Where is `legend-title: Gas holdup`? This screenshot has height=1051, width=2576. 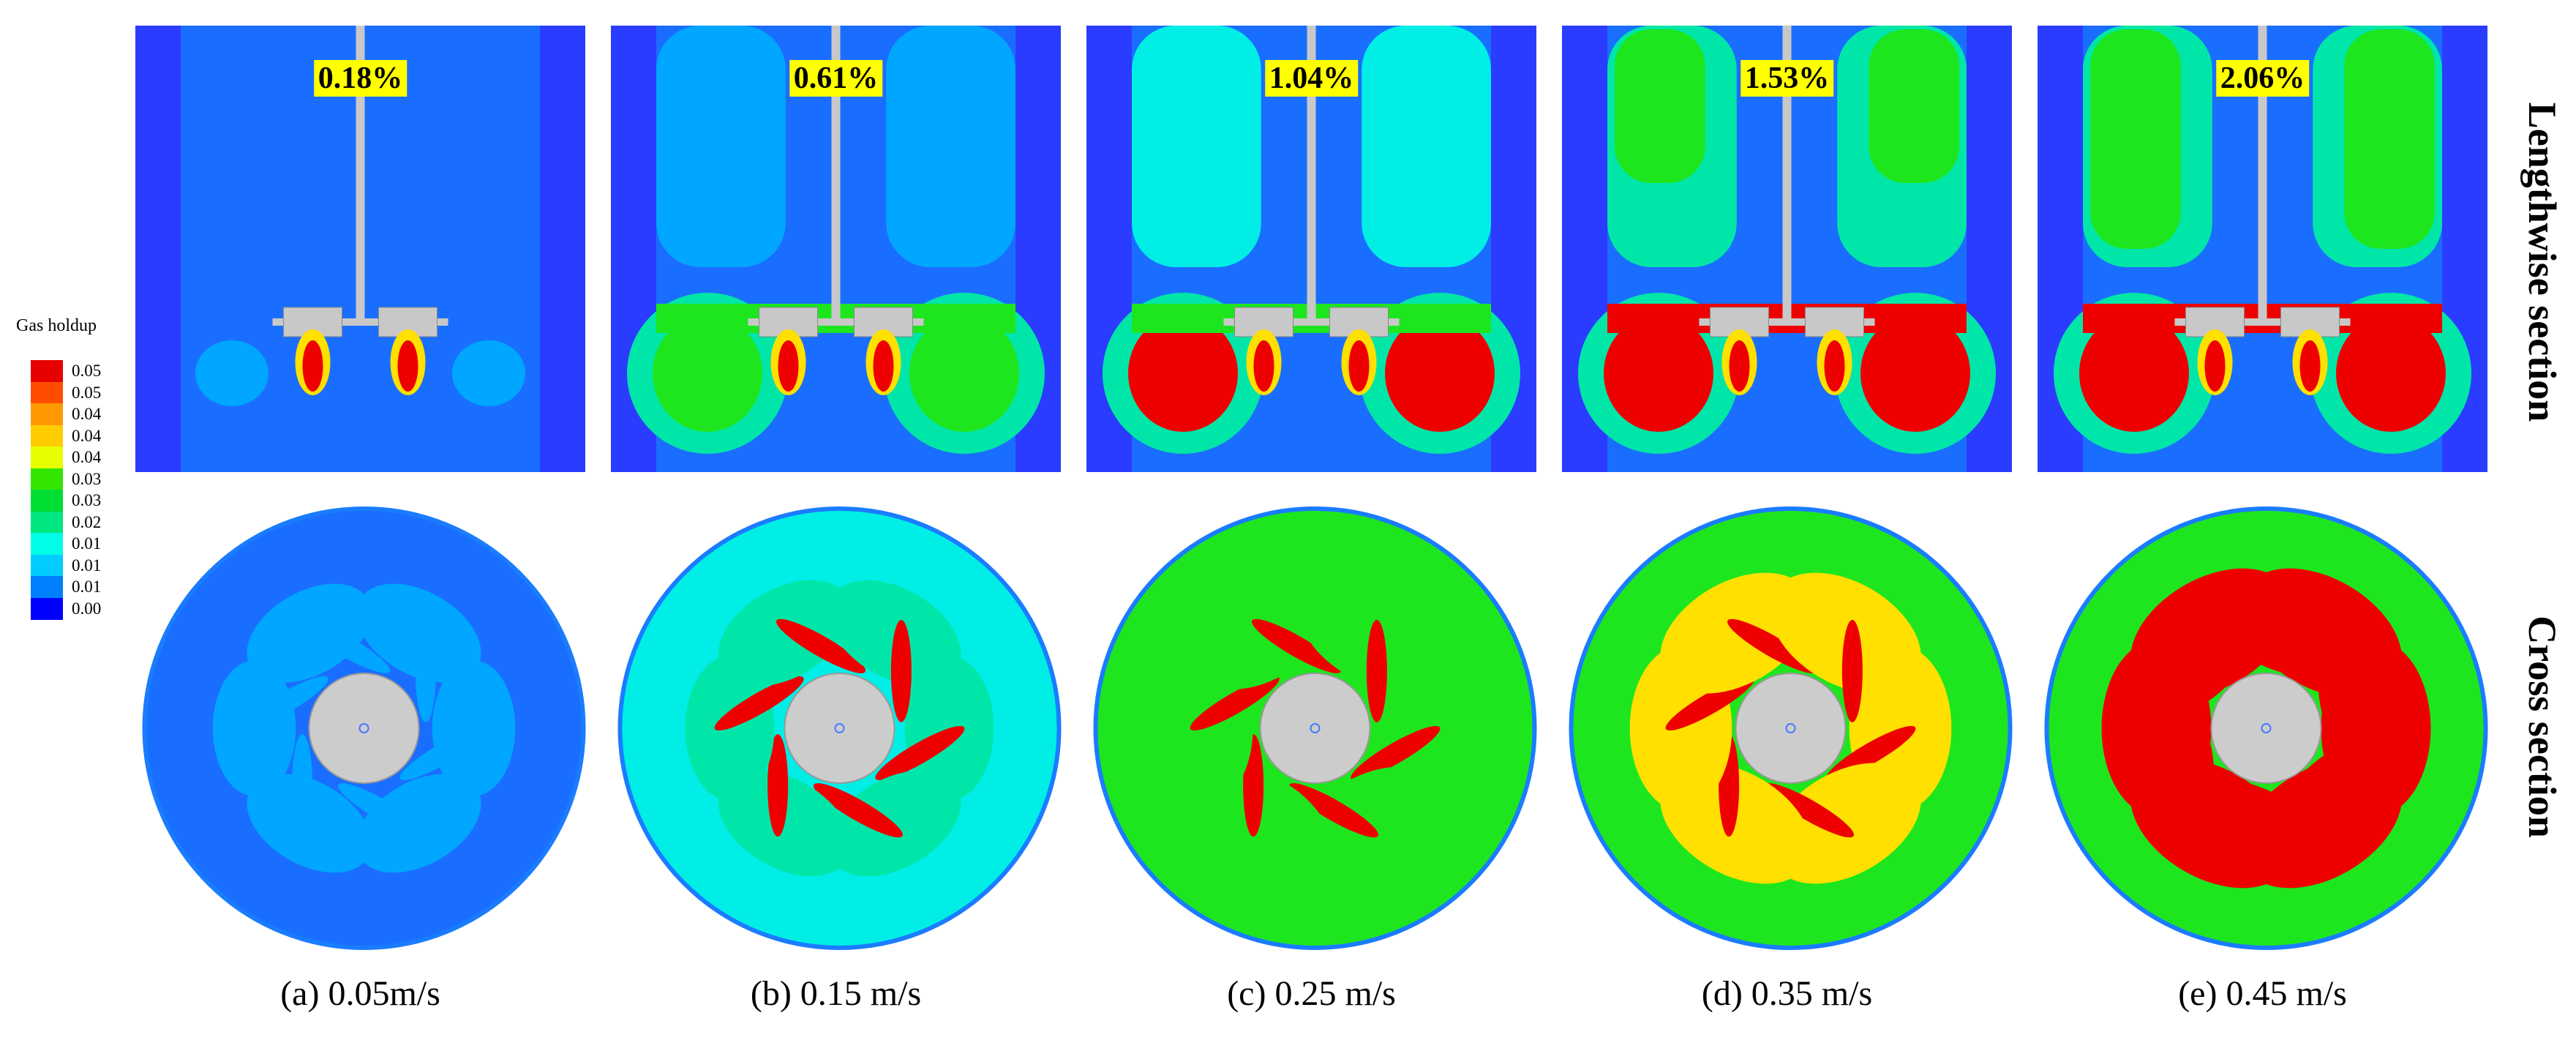
legend-title: Gas holdup is located at coordinates (56, 325).